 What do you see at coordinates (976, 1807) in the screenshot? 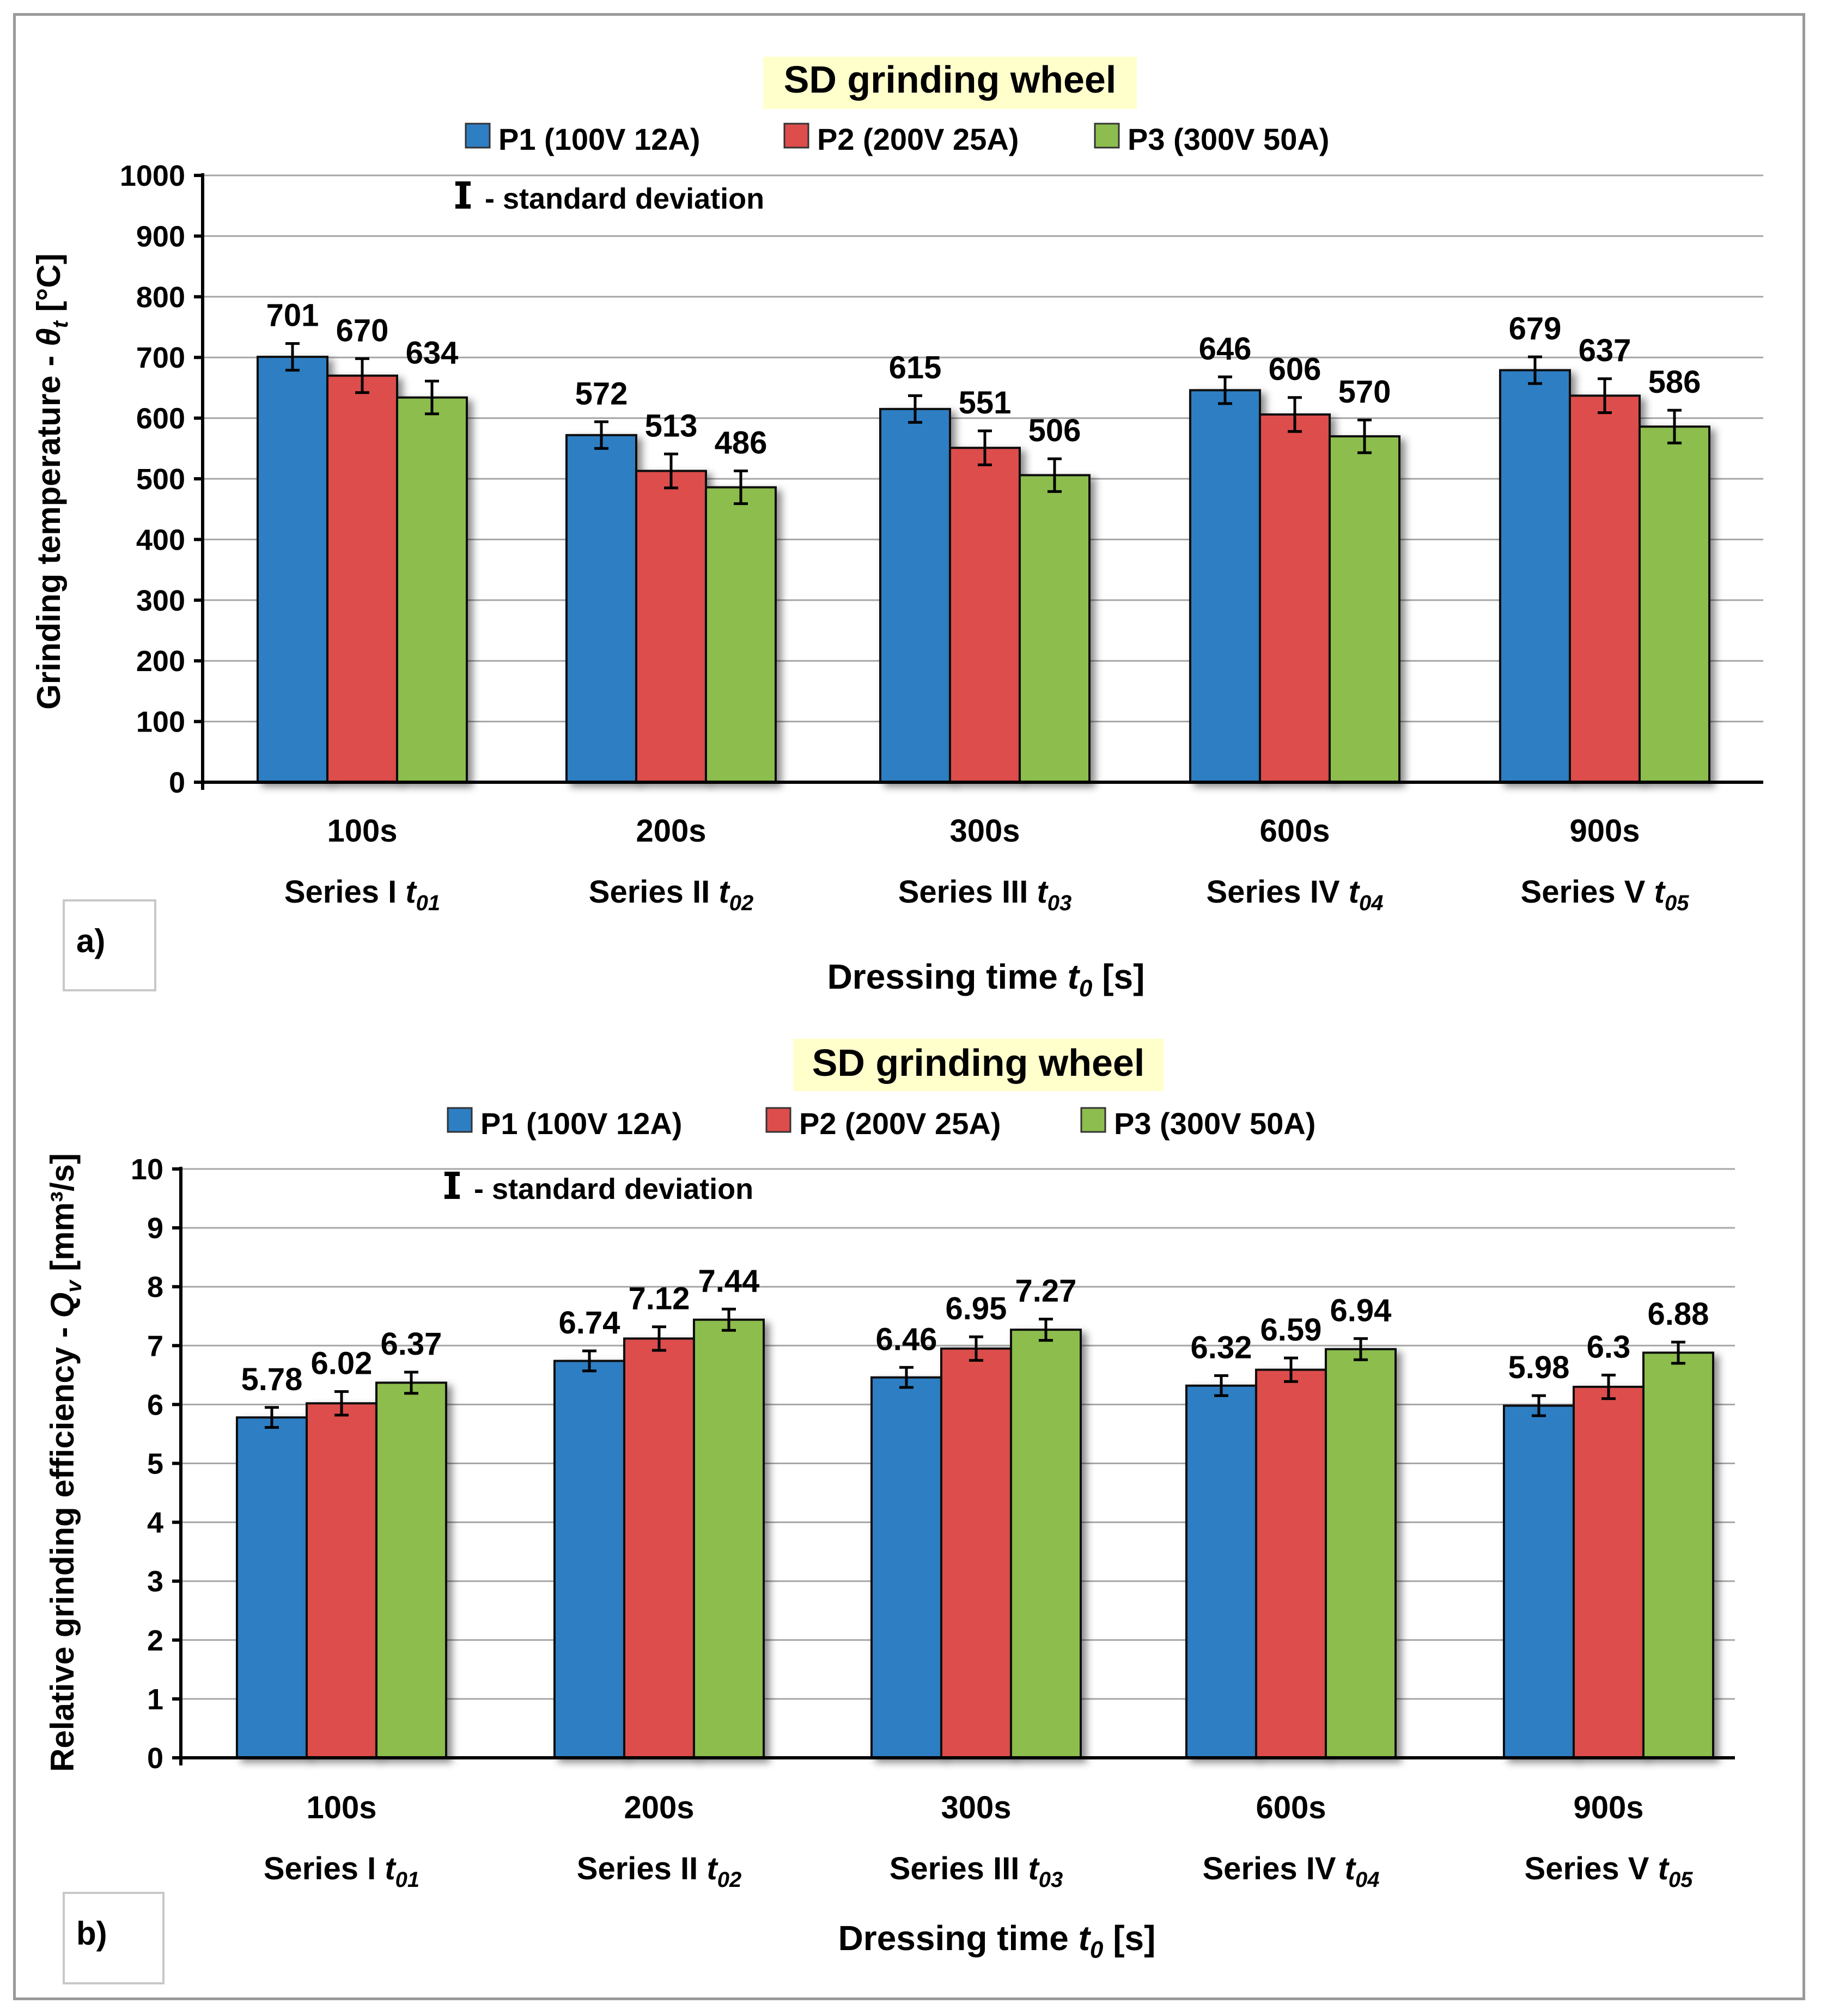
I see `category-label-top: 300s` at bounding box center [976, 1807].